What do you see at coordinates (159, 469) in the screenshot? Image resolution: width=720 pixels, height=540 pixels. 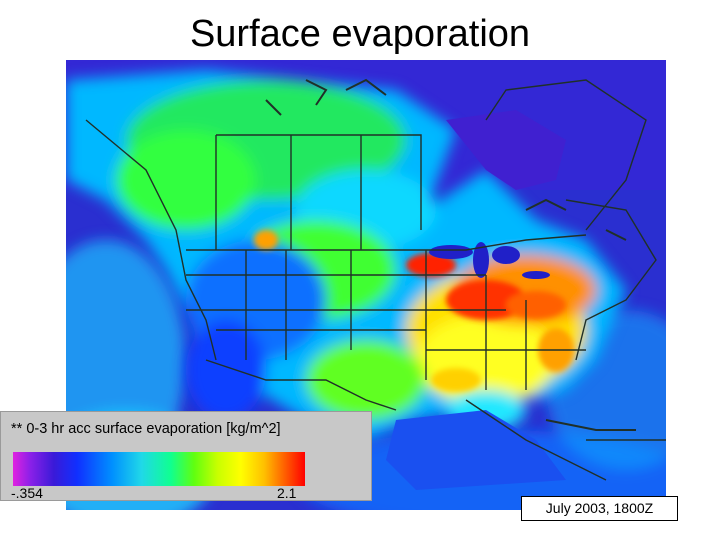 I see `legend-color-bar` at bounding box center [159, 469].